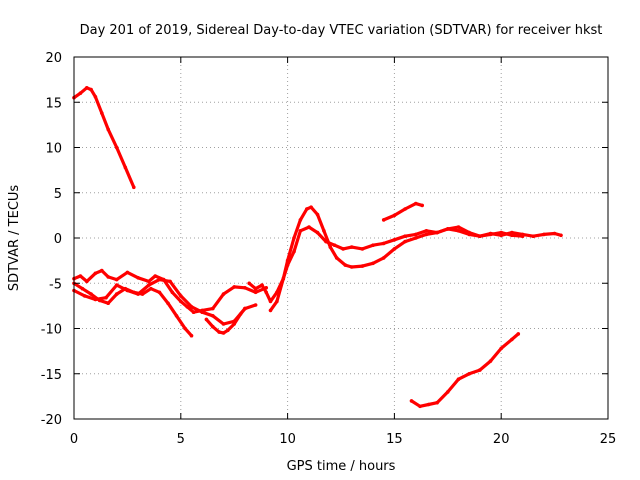 This screenshot has height=480, width=640. Describe the element at coordinates (14, 238) in the screenshot. I see `y-axis-label: SDTVAR / TECUs` at that location.